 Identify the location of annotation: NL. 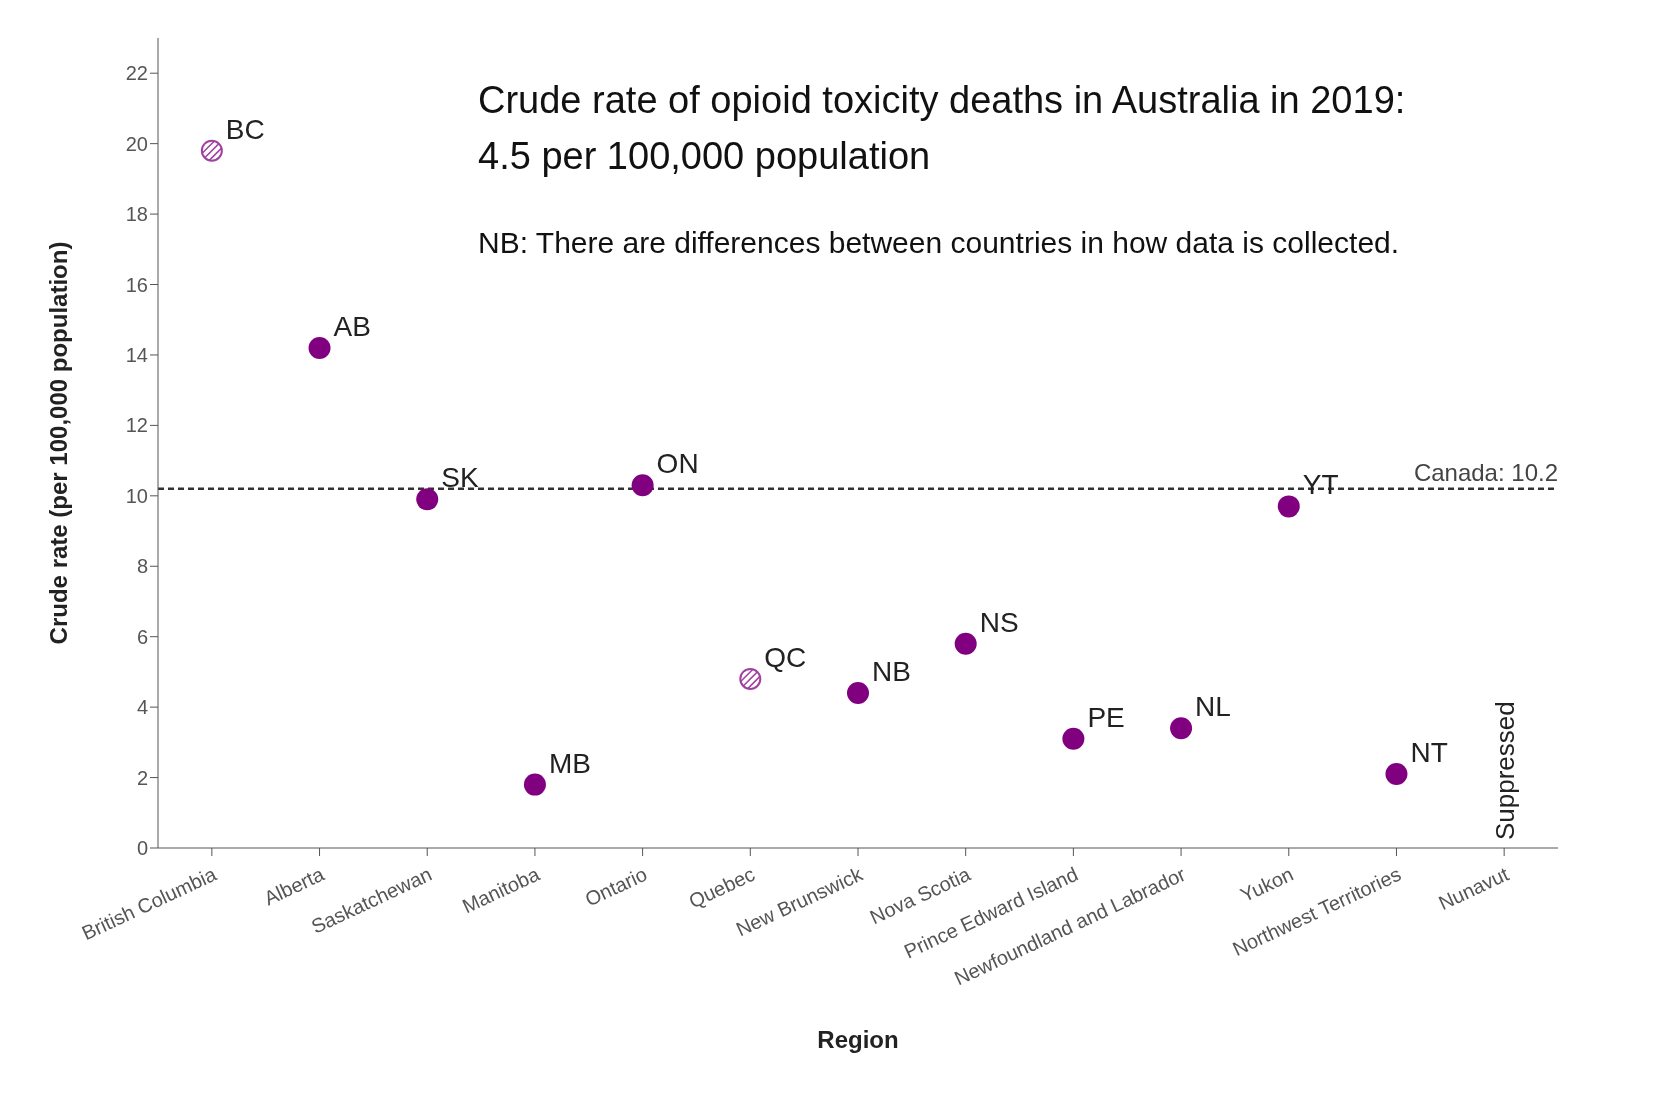
(1213, 707).